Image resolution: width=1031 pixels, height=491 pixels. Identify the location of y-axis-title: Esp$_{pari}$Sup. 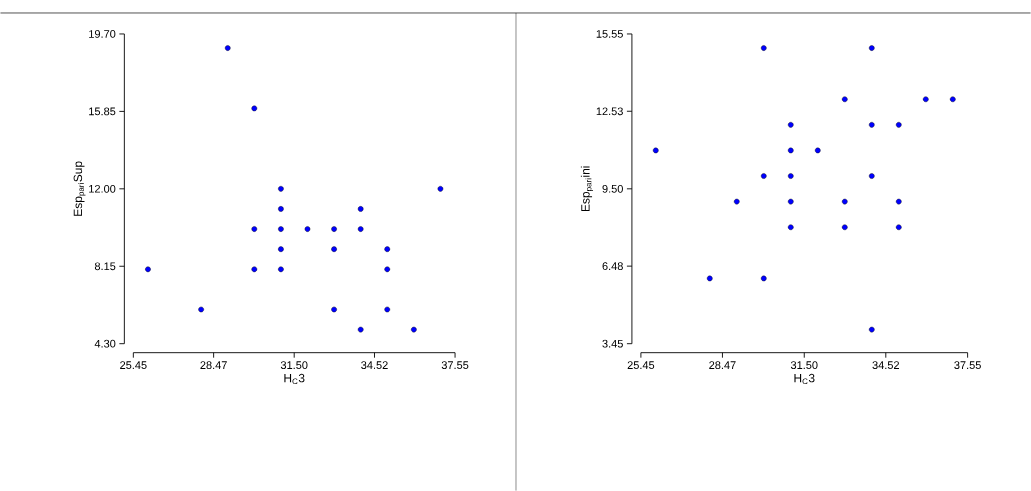
(79, 188).